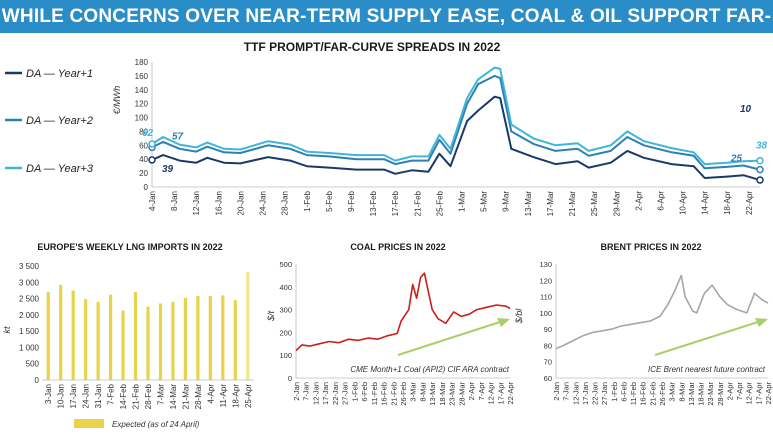  Describe the element at coordinates (73, 396) in the screenshot. I see `lng-x-tick-label: 17-Jan` at that location.